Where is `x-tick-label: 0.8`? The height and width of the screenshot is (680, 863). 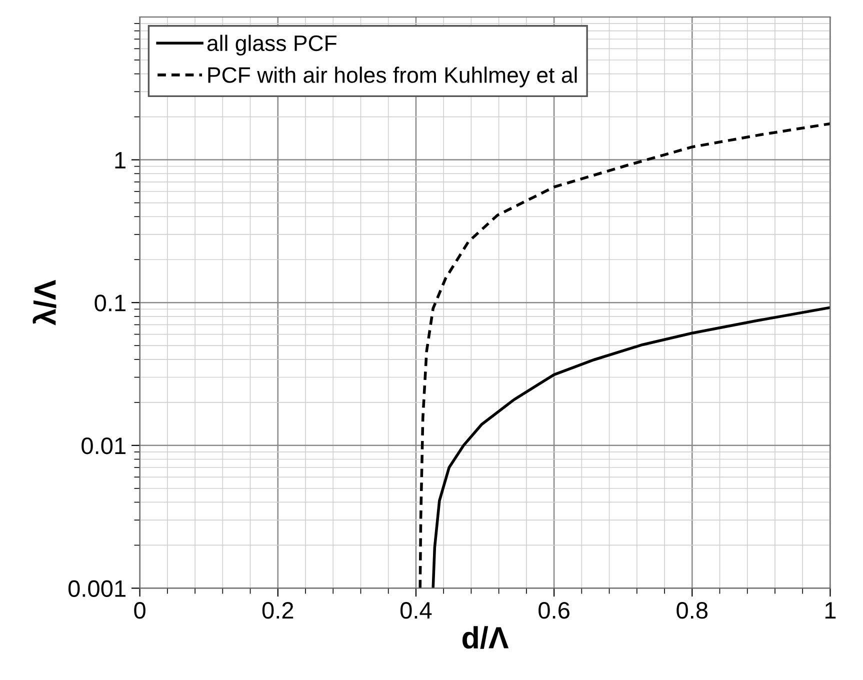
x-tick-label: 0.8 is located at coordinates (692, 610).